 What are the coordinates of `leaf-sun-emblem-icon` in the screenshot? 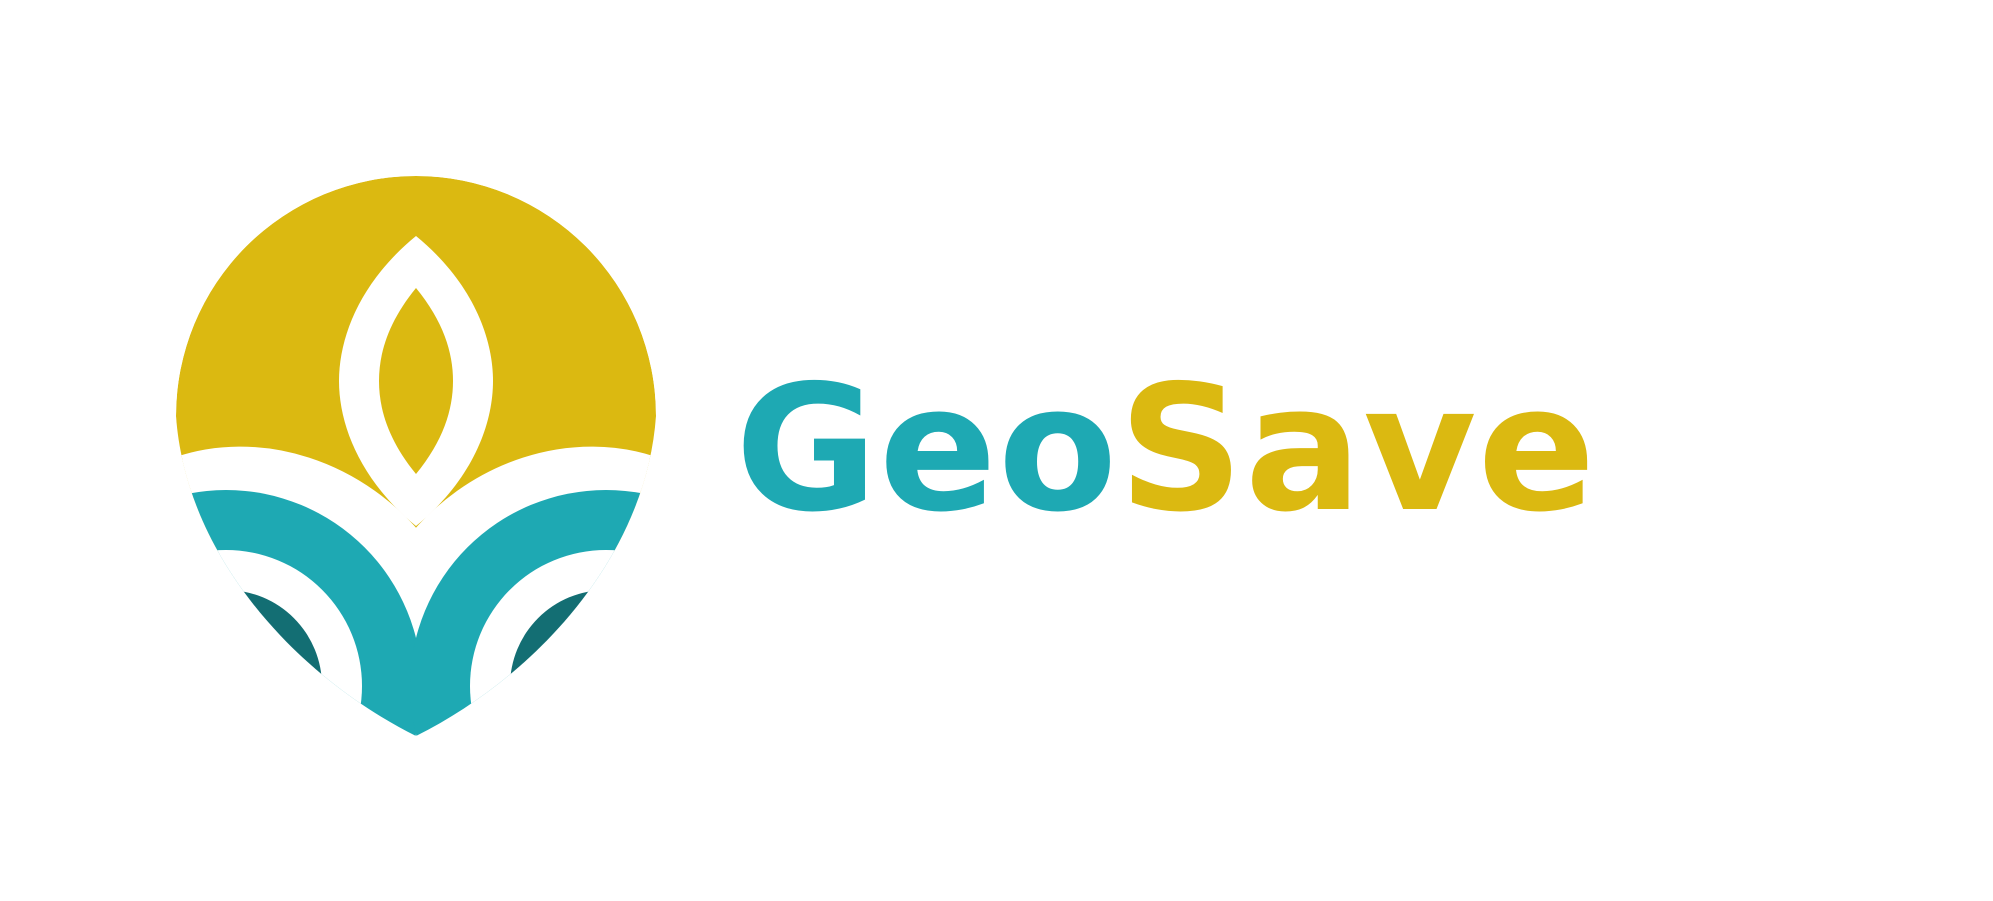 It's located at (416, 456).